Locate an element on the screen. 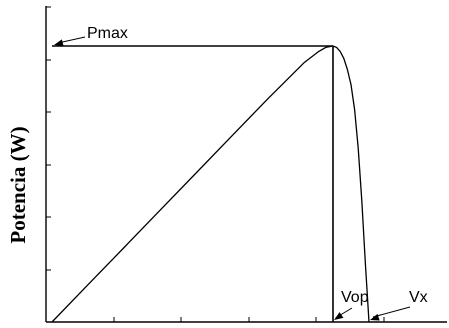 This screenshot has height=328, width=449. vx-annotation-arrowhead is located at coordinates (375, 317).